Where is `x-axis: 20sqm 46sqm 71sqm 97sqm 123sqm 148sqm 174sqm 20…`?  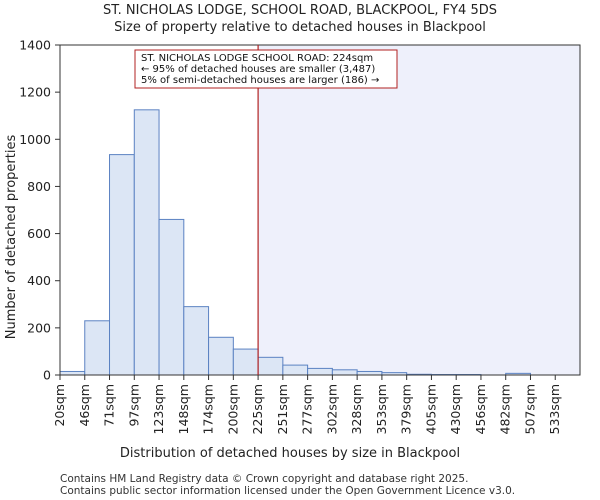 x-axis: 20sqm 46sqm 71sqm 97sqm 123sqm 148sqm 174sqm 20… is located at coordinates (307, 404).